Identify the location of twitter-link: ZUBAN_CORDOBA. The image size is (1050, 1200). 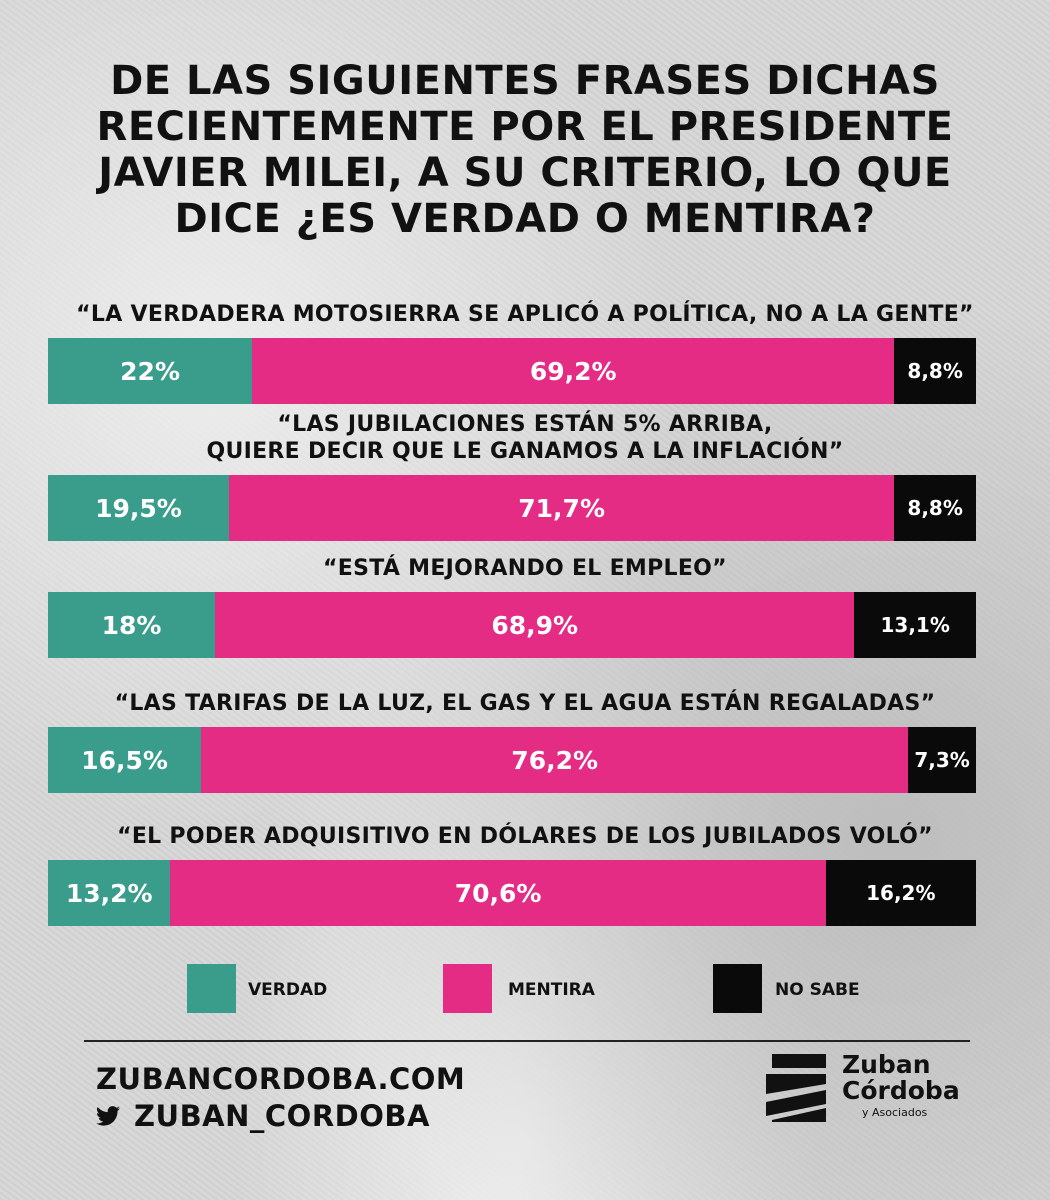
(263, 1116).